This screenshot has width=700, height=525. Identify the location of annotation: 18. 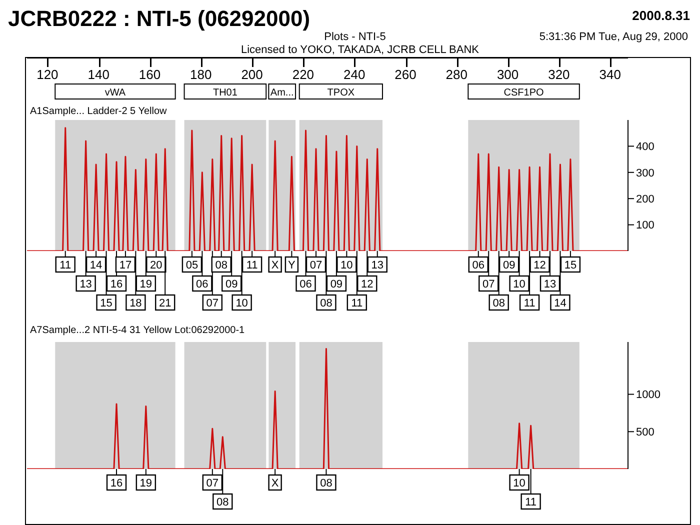
(136, 304).